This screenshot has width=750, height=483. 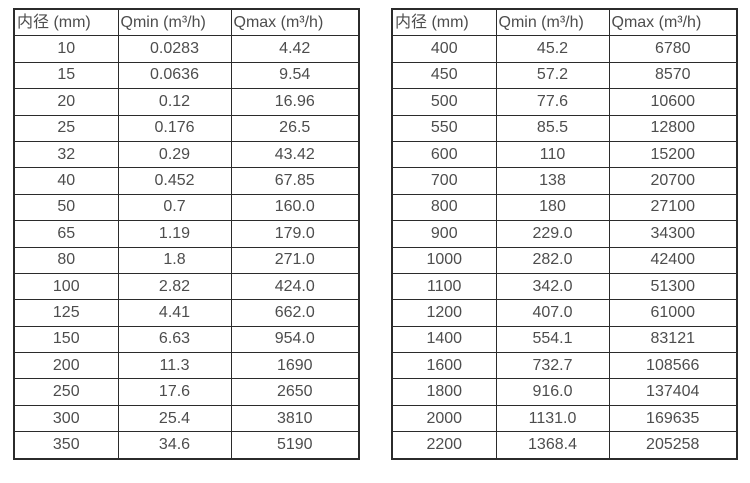 I want to click on table-cell: 3810, so click(x=295, y=418).